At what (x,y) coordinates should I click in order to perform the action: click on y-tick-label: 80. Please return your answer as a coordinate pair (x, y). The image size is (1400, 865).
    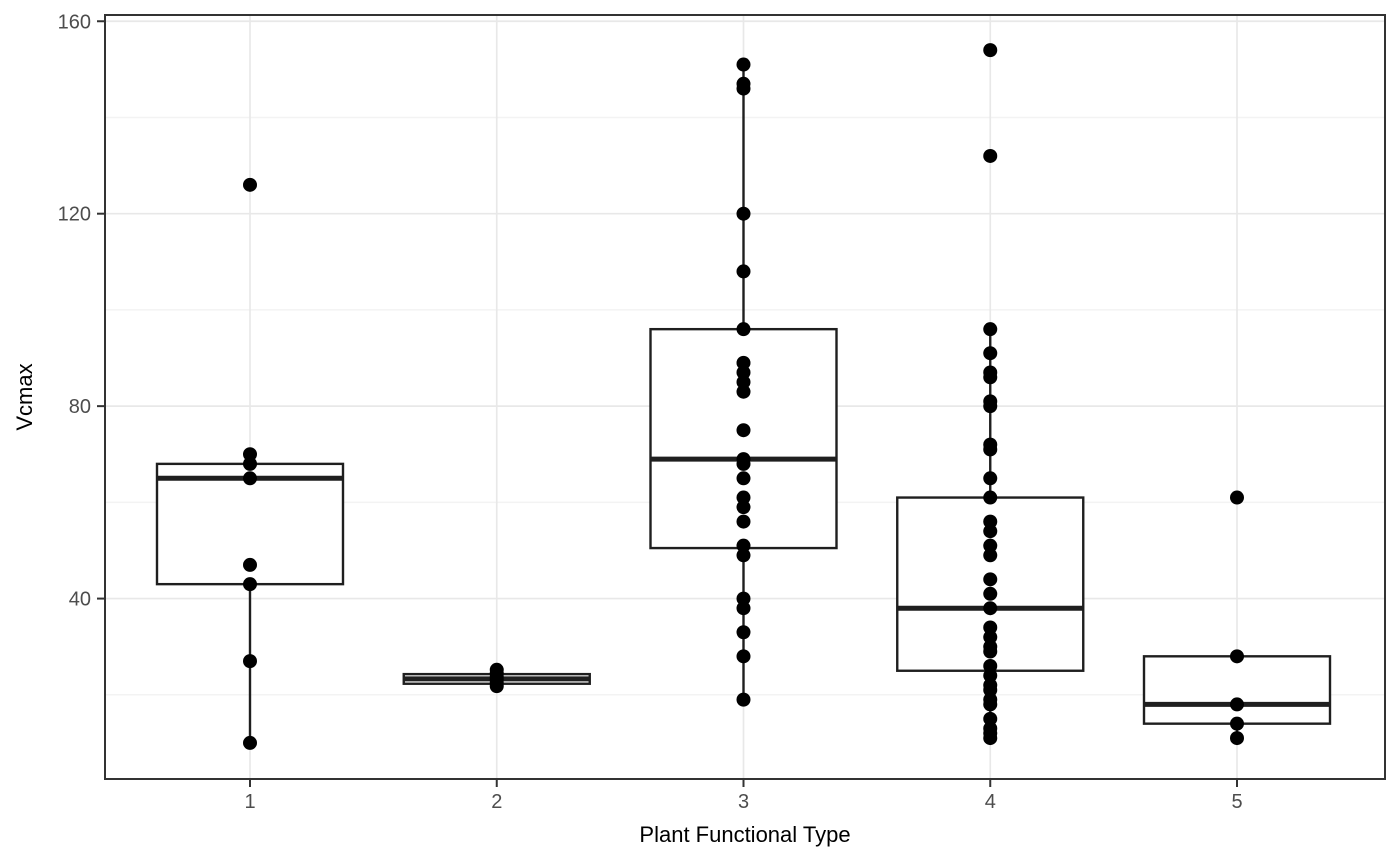
    Looking at the image, I should click on (80, 407).